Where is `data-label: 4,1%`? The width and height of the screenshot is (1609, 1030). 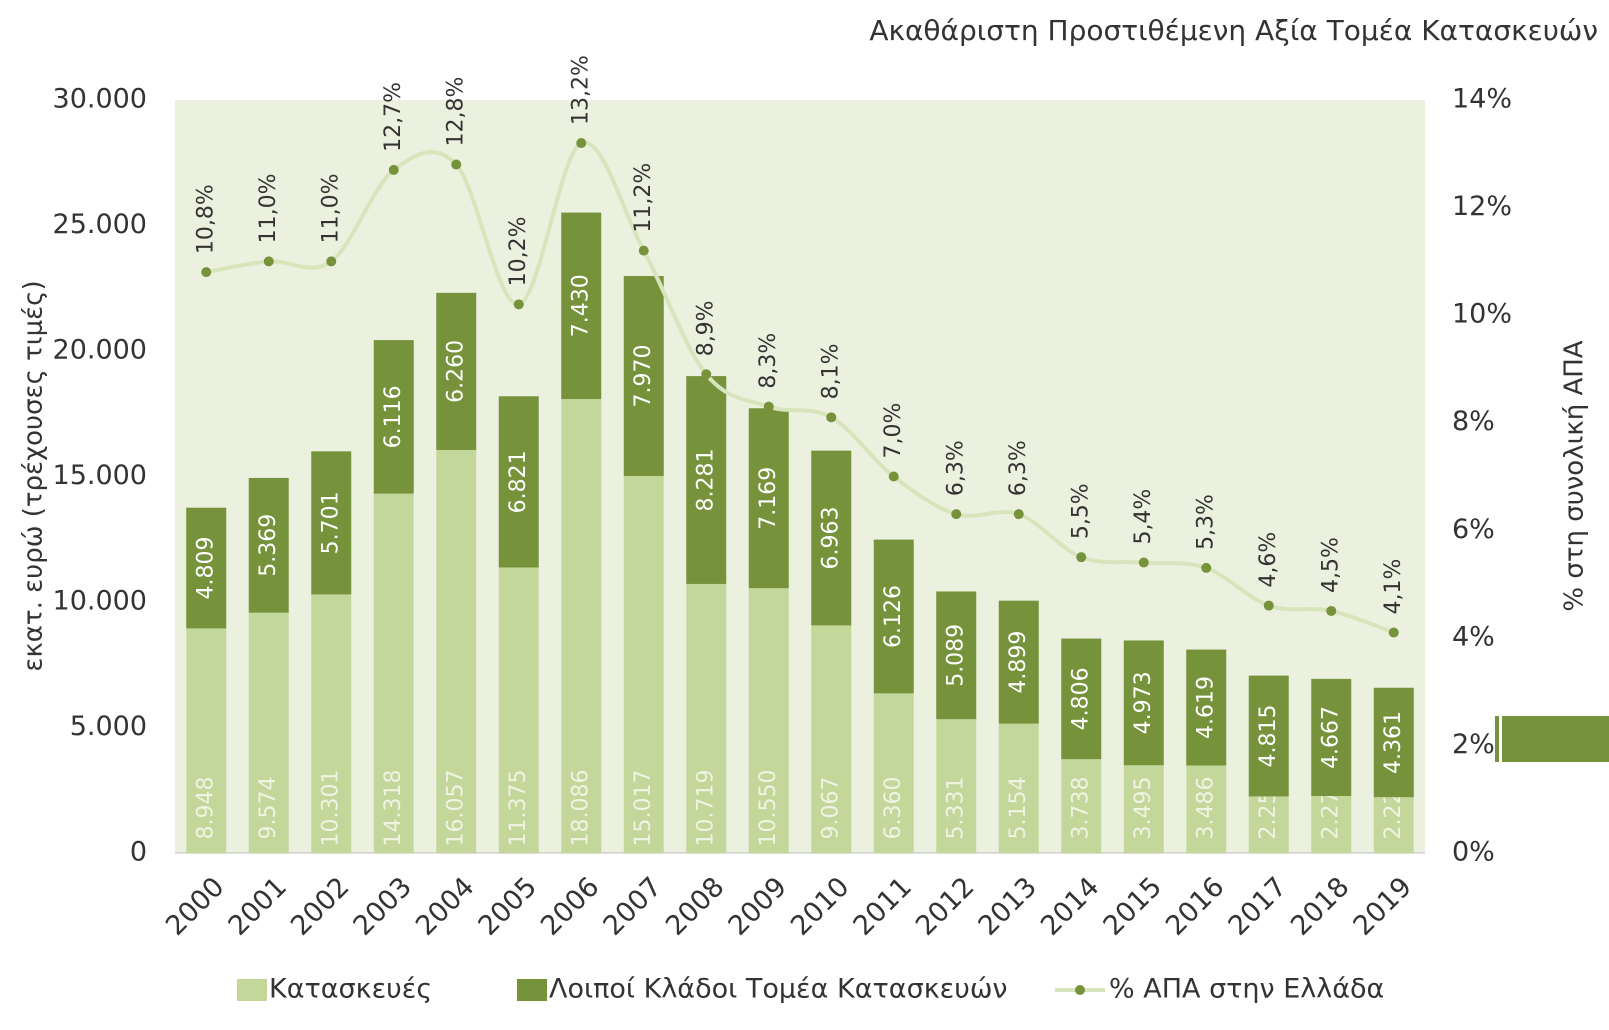 data-label: 4,1% is located at coordinates (1393, 587).